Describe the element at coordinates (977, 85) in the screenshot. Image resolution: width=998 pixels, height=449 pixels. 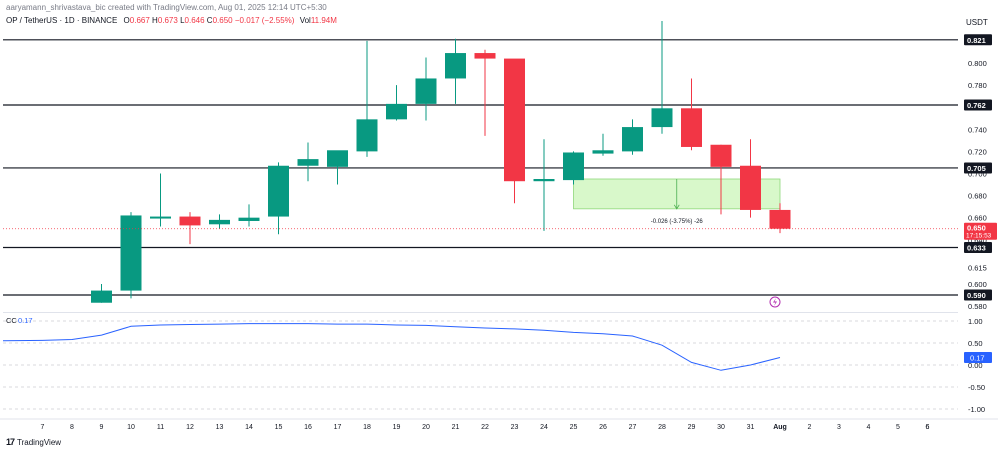
I see `price-axis-tick: 0.780` at that location.